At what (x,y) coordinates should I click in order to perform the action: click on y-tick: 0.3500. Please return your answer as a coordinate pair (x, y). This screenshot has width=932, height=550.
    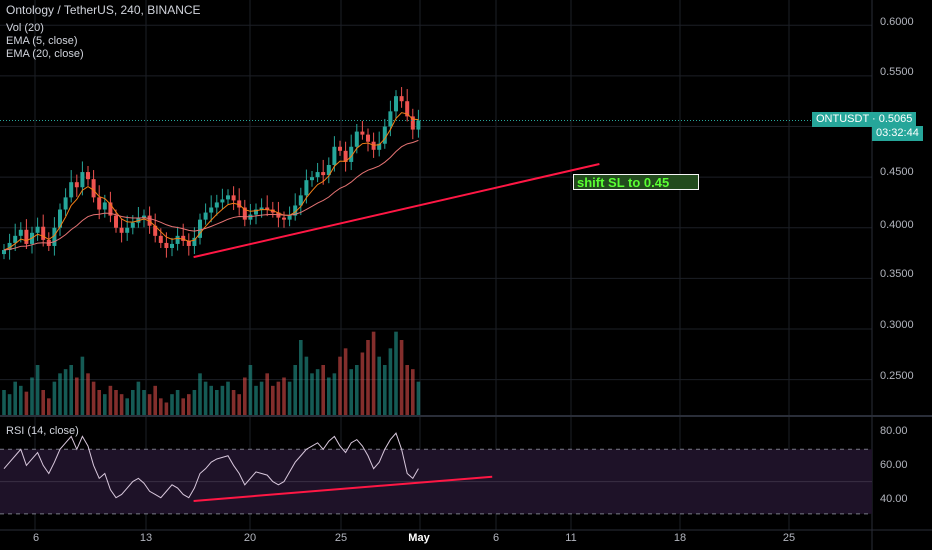
    Looking at the image, I should click on (897, 274).